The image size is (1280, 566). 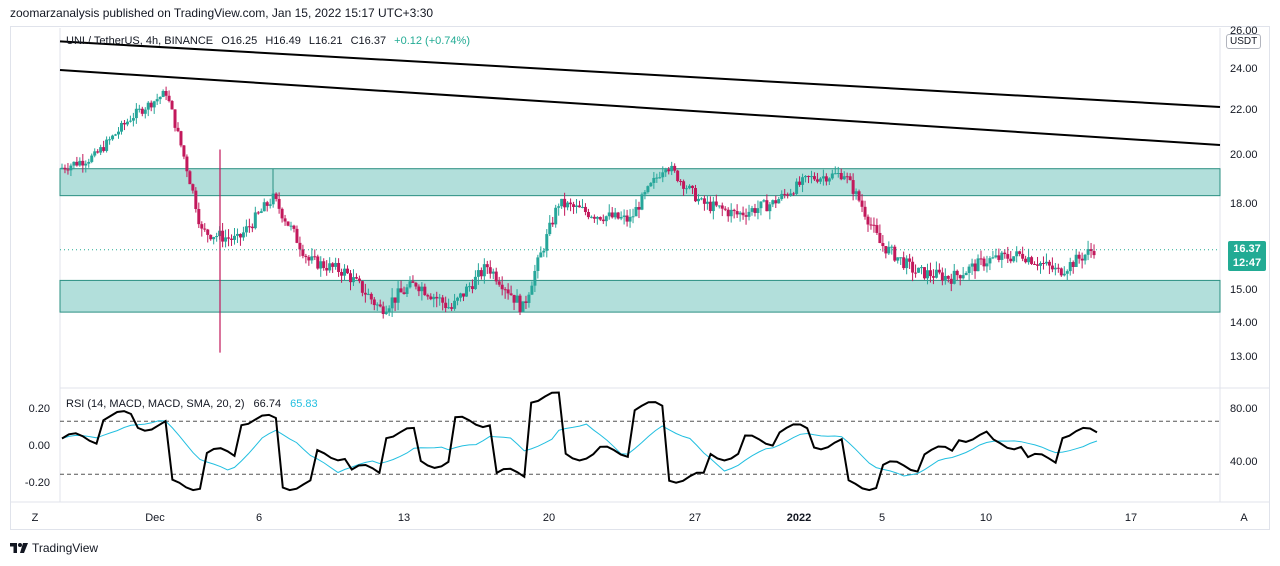 What do you see at coordinates (35, 518) in the screenshot?
I see `zoom-button: Z` at bounding box center [35, 518].